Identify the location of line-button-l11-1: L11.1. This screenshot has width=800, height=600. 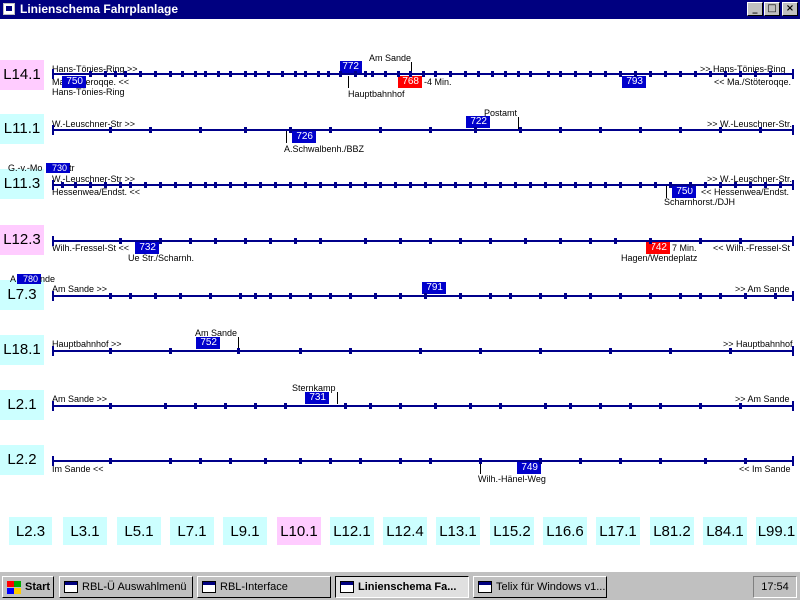
(22, 129).